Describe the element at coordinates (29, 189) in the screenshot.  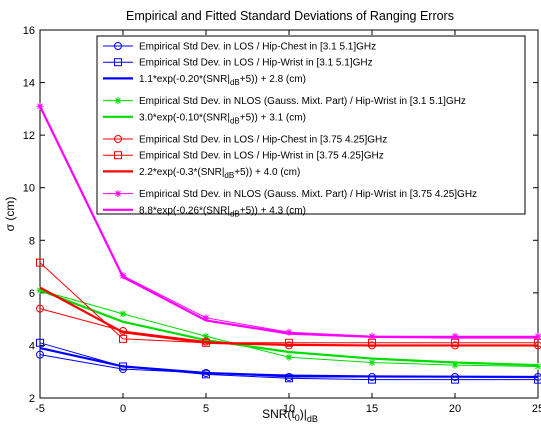
I see `y-tick-label: 10` at that location.